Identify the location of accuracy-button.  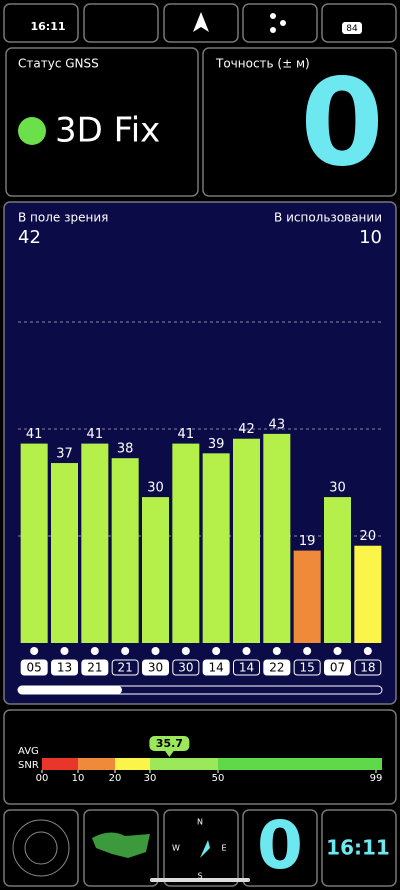
(280, 848).